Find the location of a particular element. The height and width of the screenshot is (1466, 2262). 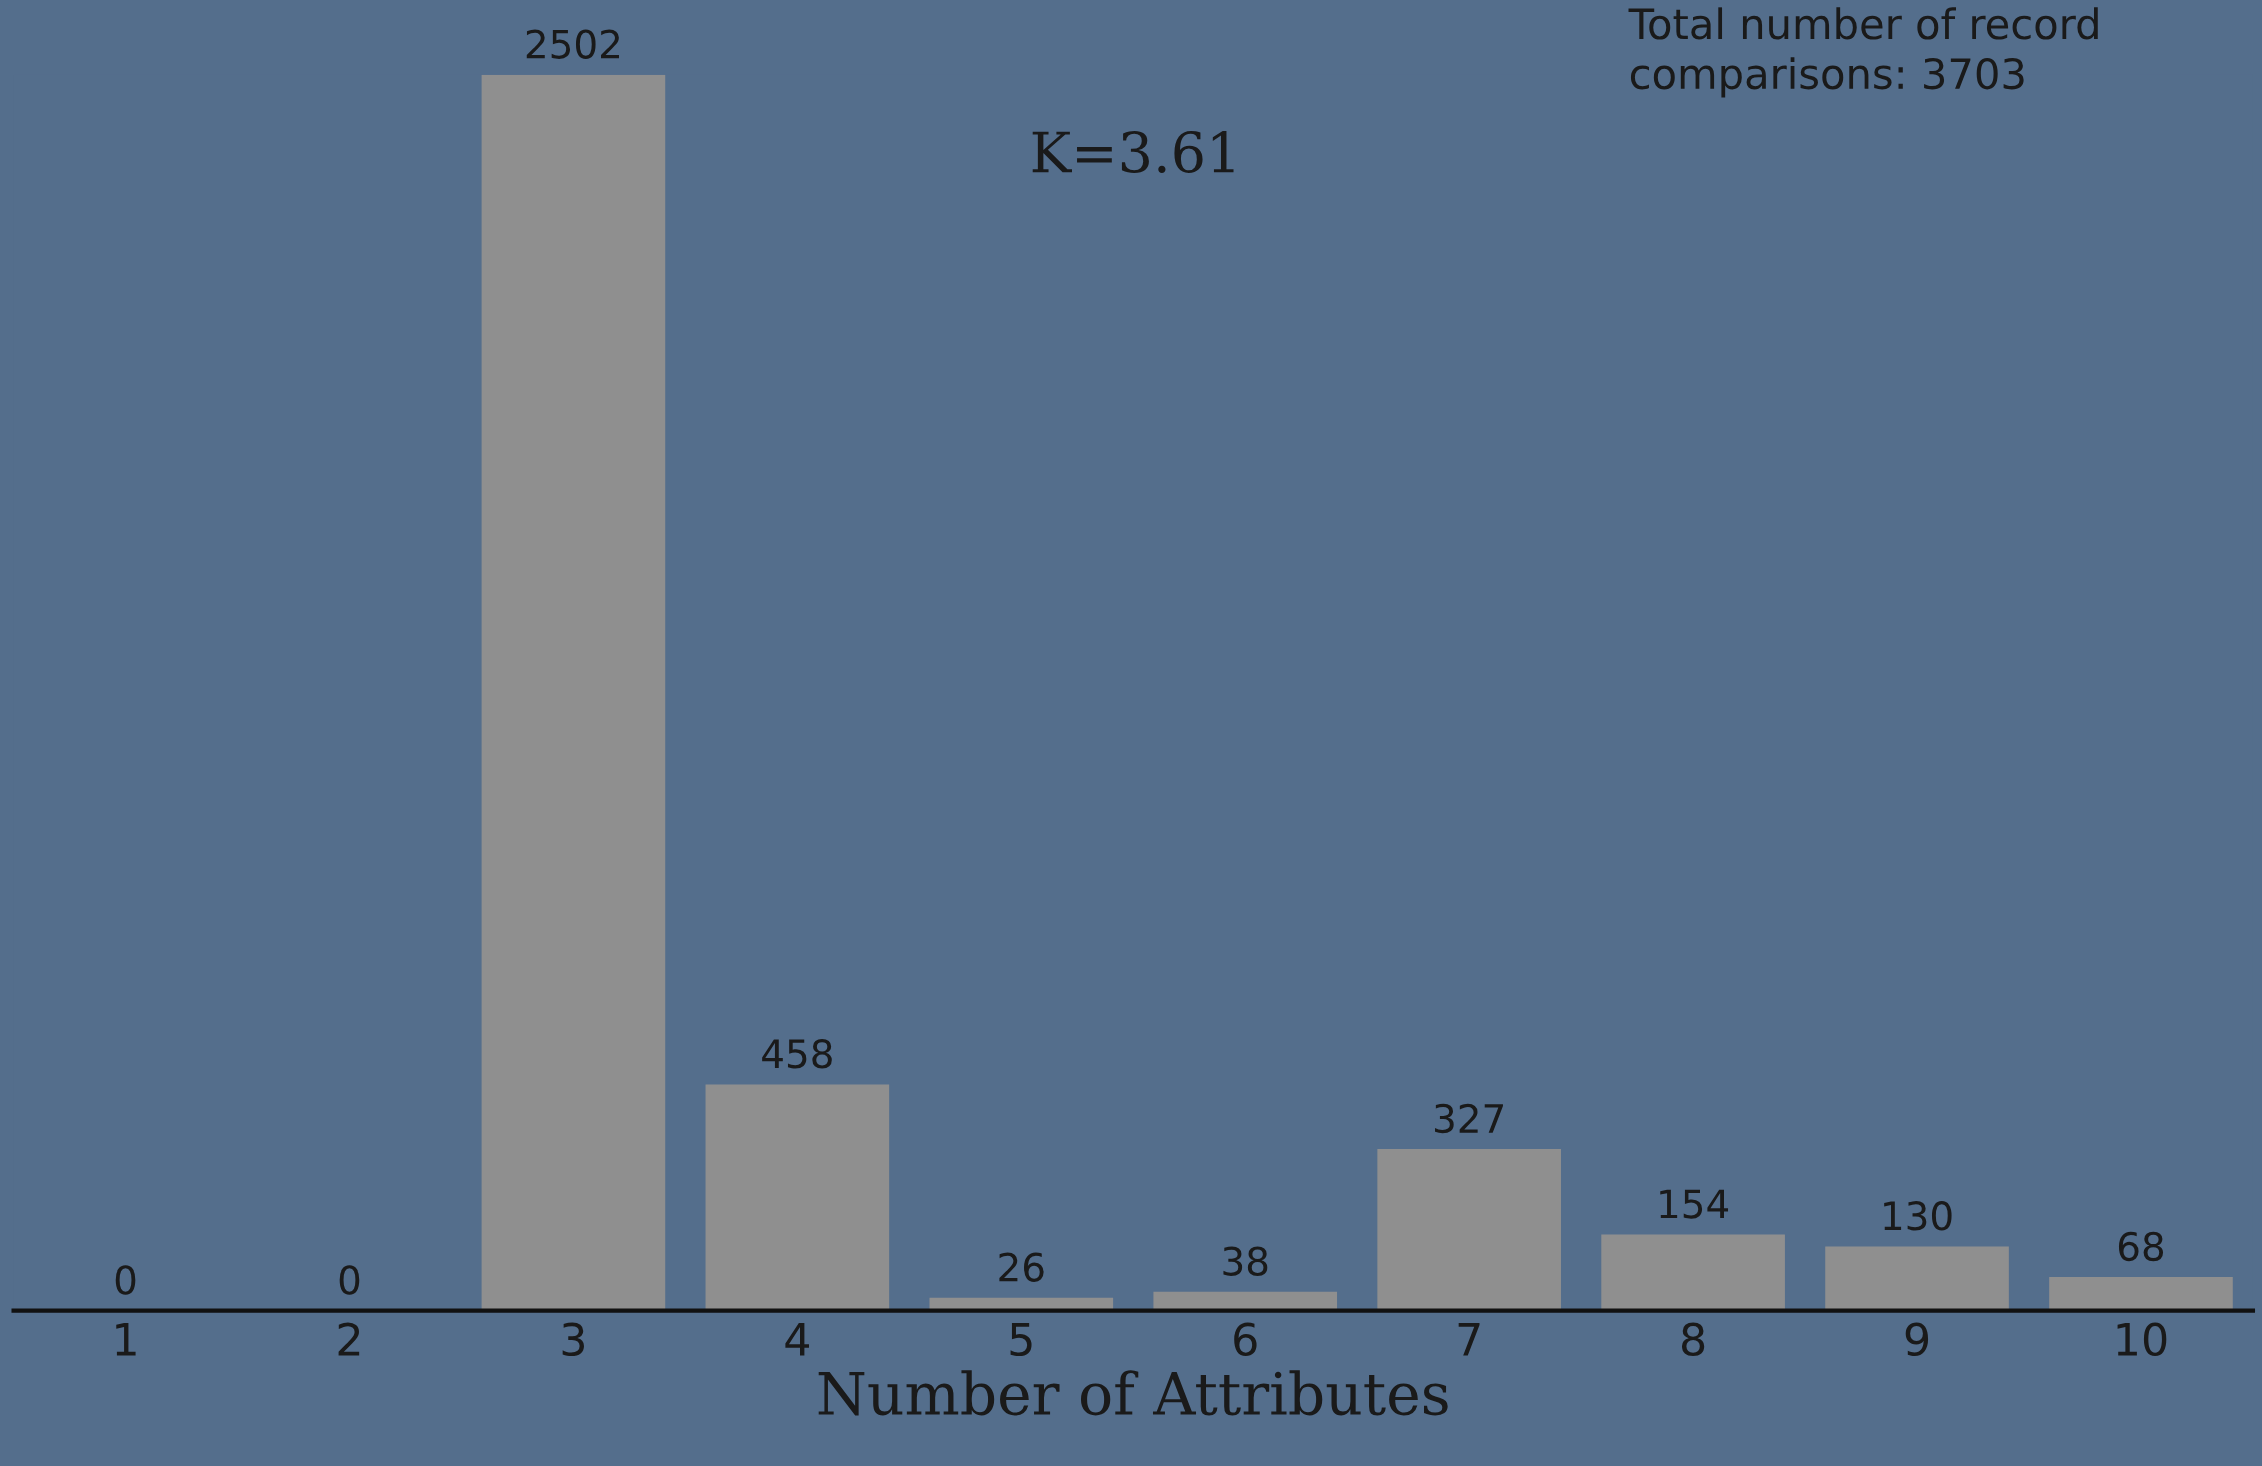

x-tick-label: 6 is located at coordinates (1245, 1339).